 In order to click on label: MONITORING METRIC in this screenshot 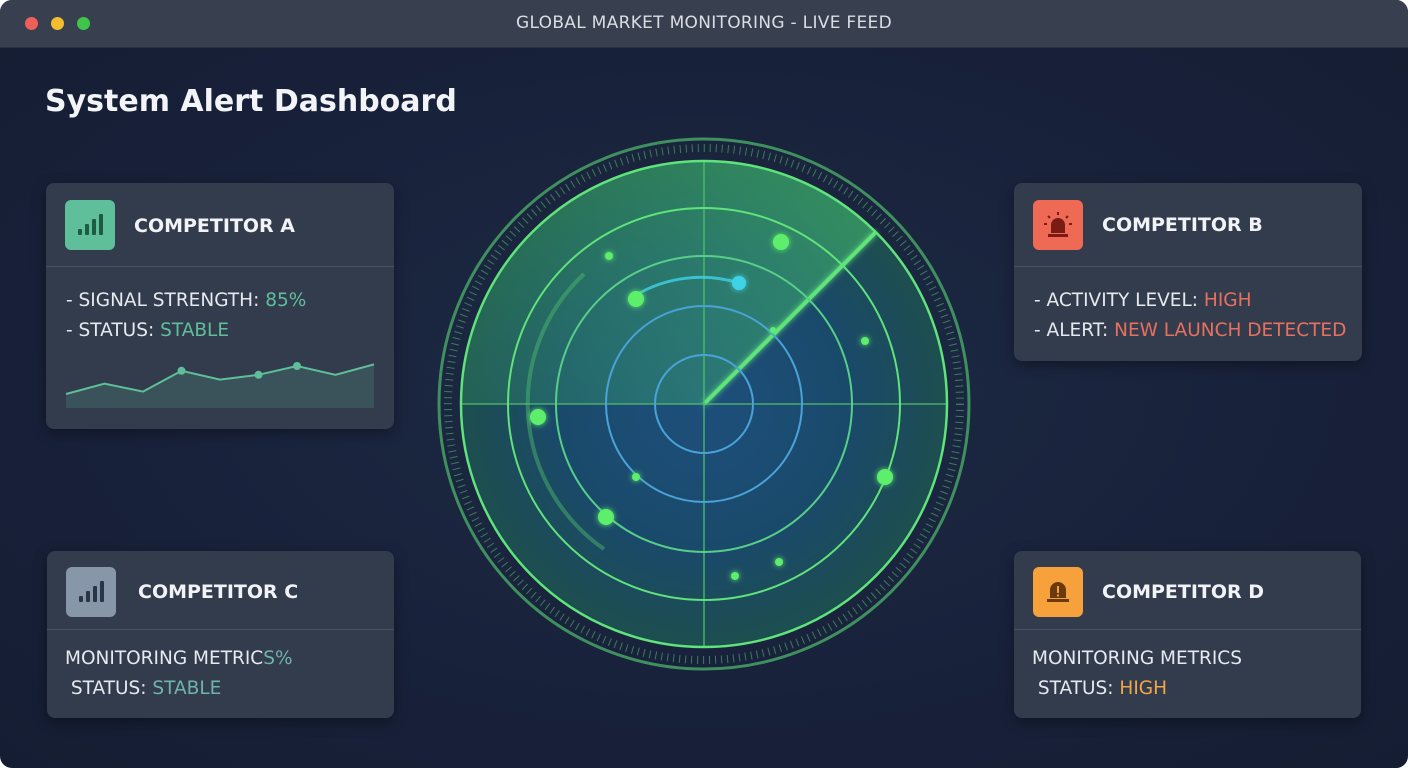, I will do `click(164, 658)`.